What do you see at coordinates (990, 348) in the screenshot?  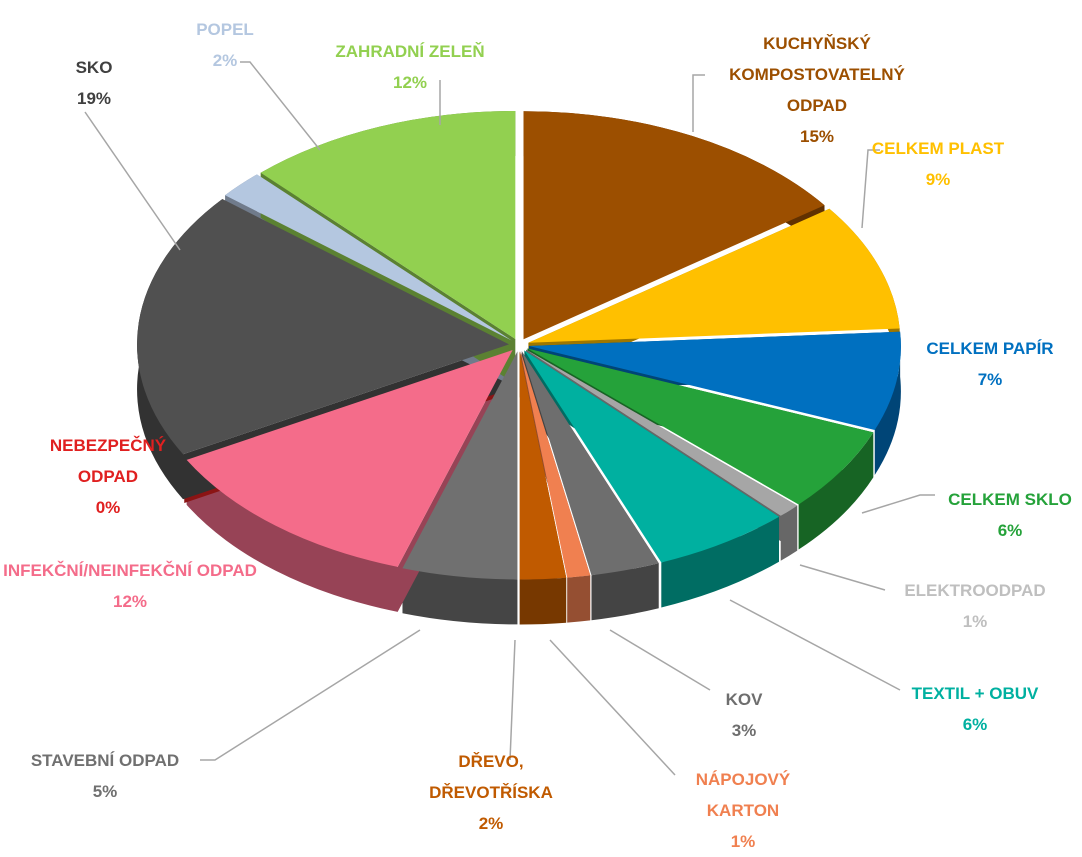 I see `category-label: CELKEM PAPÍR` at bounding box center [990, 348].